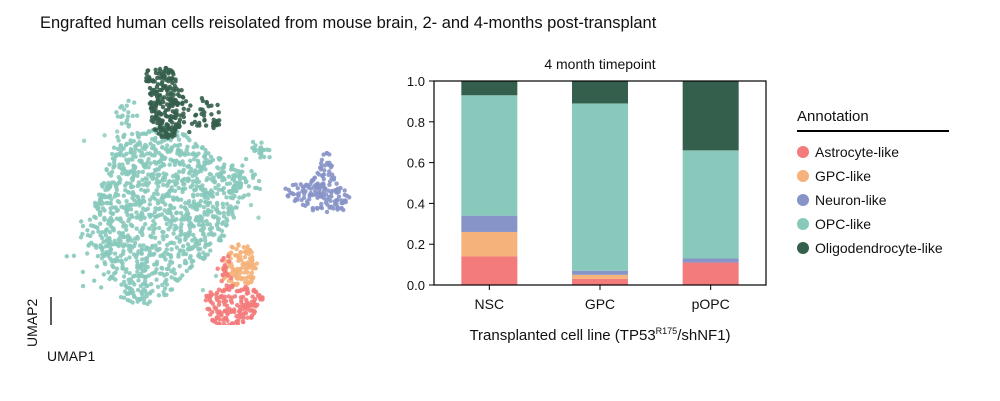  What do you see at coordinates (416, 122) in the screenshot?
I see `y-tick-label: 0.8` at bounding box center [416, 122].